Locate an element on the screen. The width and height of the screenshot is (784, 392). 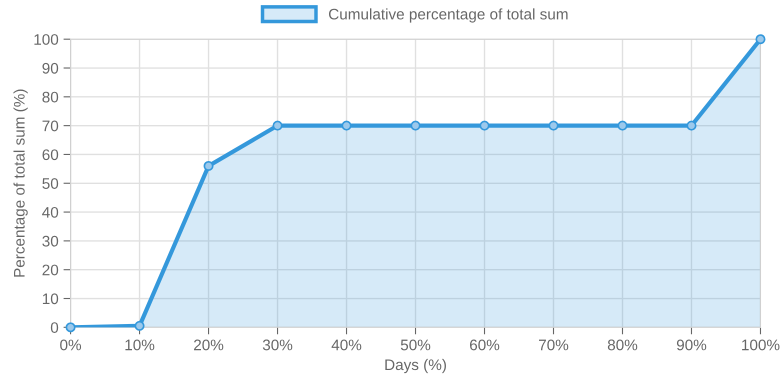
x-tick-label: 0% is located at coordinates (71, 345).